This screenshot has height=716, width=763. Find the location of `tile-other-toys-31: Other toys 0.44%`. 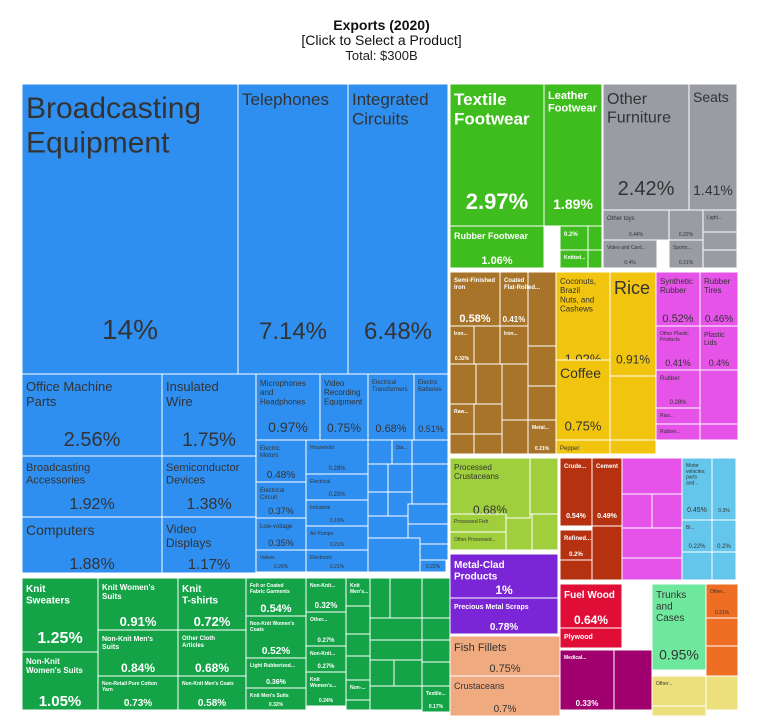

tile-other-toys-31: Other toys 0.44% is located at coordinates (636, 225).